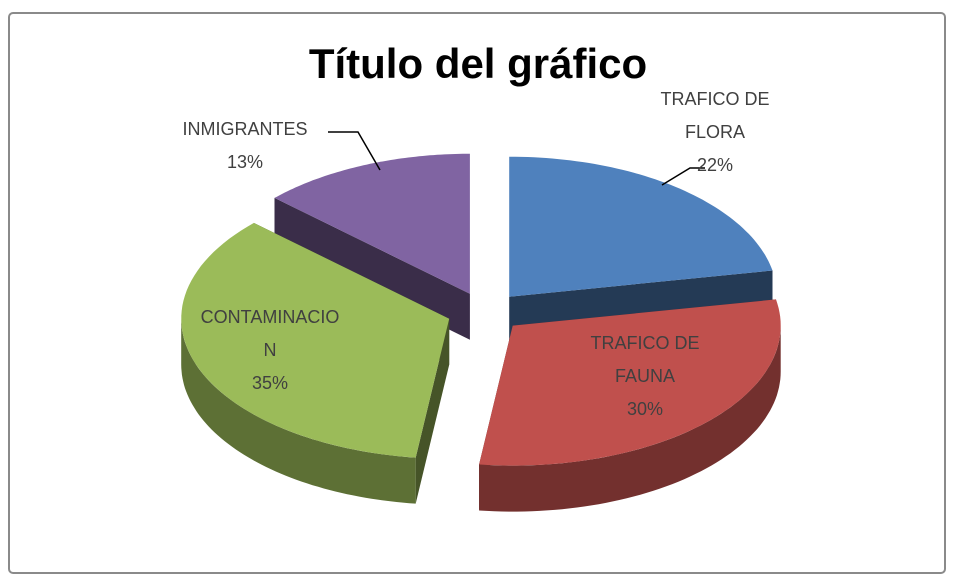  What do you see at coordinates (478, 63) in the screenshot?
I see `chart-title: Título del gráfico` at bounding box center [478, 63].